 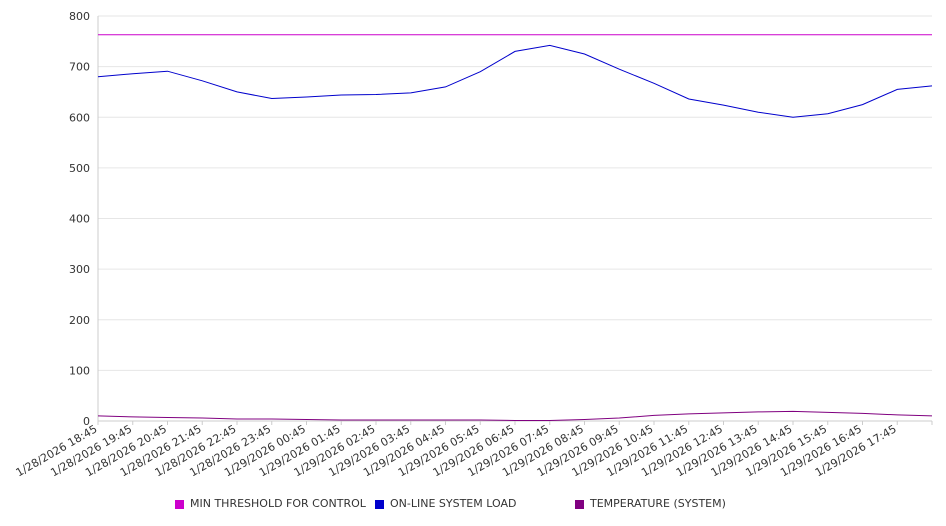 What do you see at coordinates (79, 16) in the screenshot?
I see `y-tick-label: 800` at bounding box center [79, 16].